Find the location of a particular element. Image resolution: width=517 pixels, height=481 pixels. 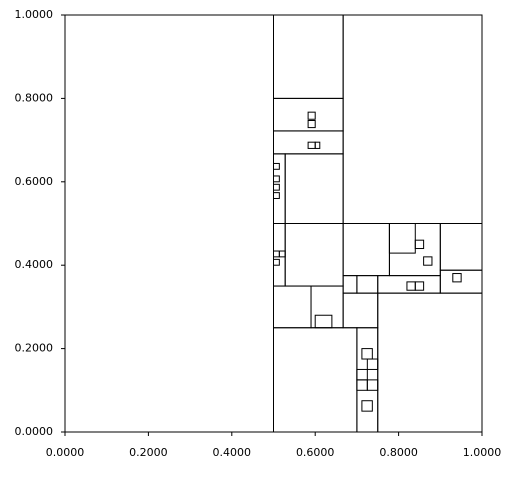

y-tick-label: 0.0000 is located at coordinates (34, 431).